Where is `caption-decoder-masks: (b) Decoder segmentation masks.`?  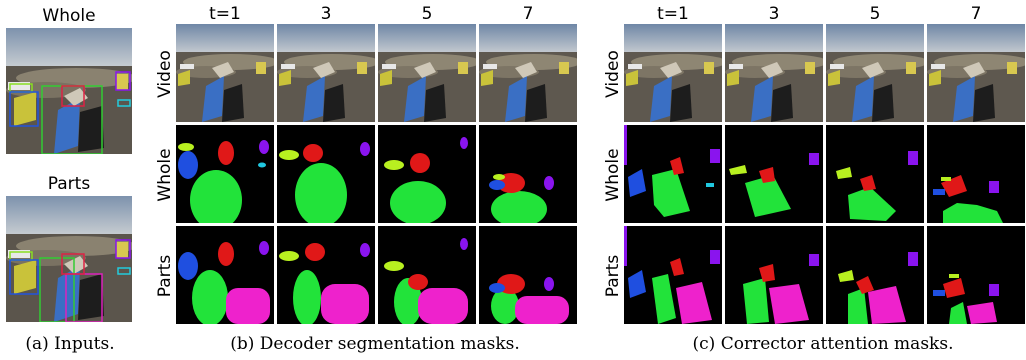
caption-decoder-masks: (b) Decoder segmentation masks. is located at coordinates (375, 344).